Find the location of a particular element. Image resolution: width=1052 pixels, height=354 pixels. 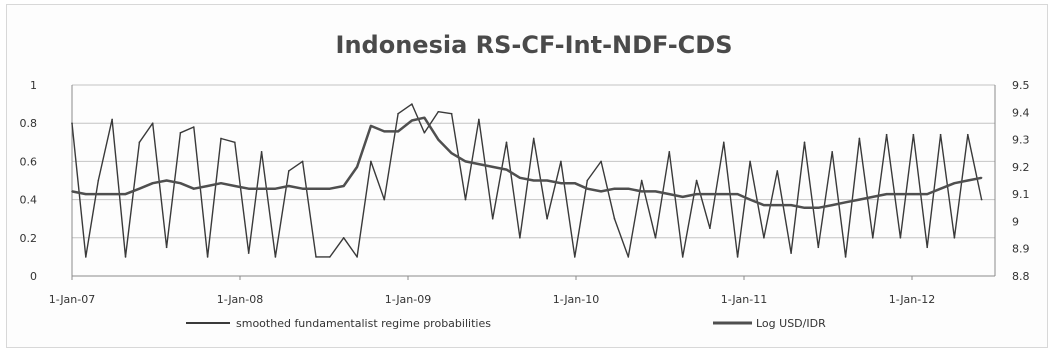

y2-tick-label-1: 8.9 is located at coordinates (1021, 249).